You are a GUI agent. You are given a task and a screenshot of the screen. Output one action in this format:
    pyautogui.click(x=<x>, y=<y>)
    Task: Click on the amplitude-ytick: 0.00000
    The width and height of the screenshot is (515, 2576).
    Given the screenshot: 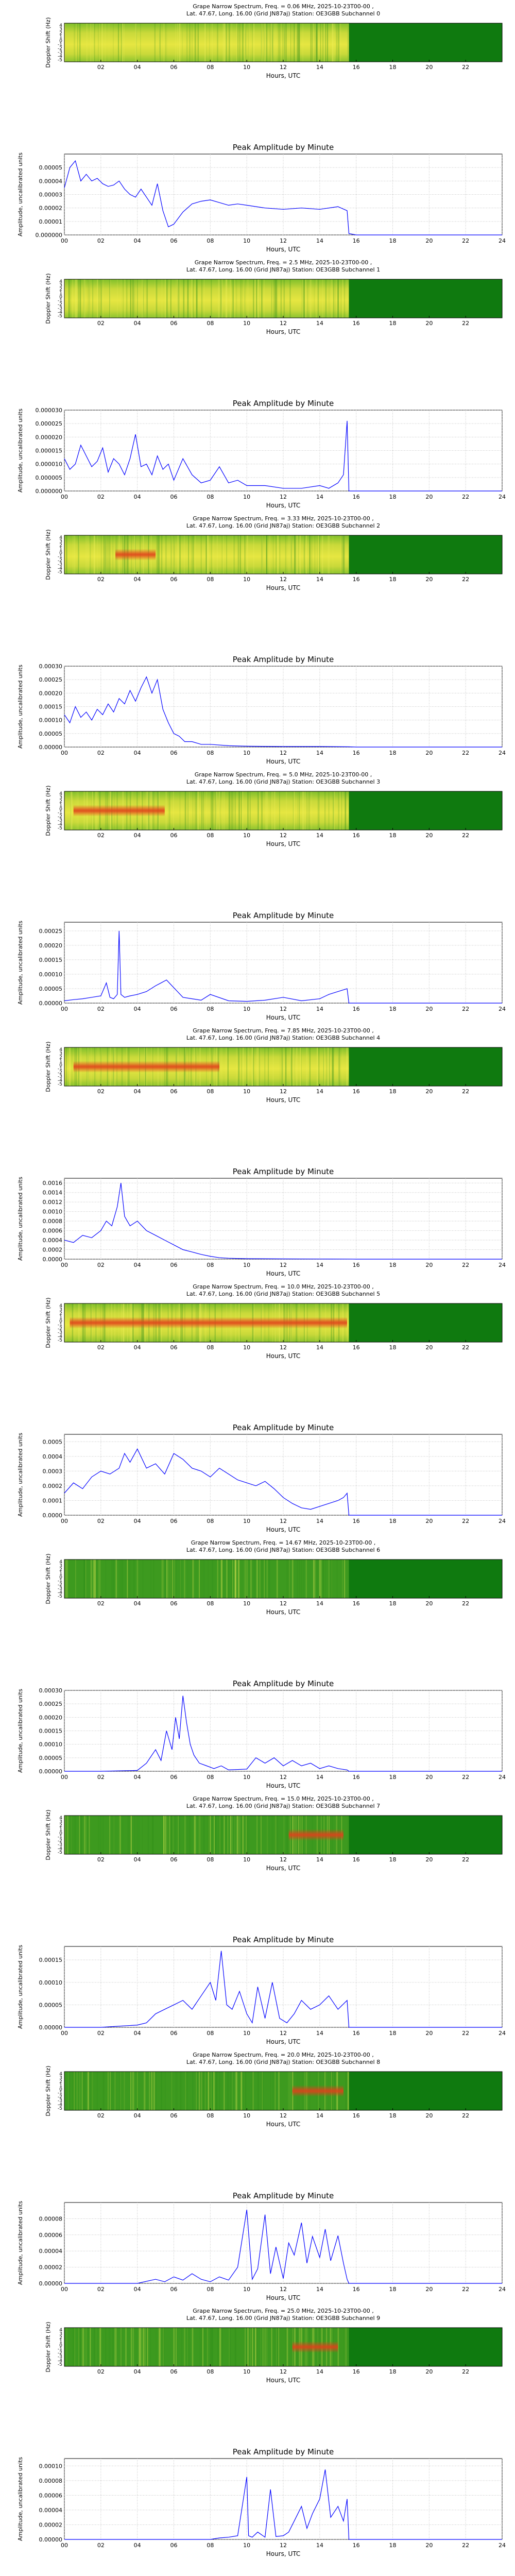 What is the action you would take?
    pyautogui.click(x=51, y=2027)
    